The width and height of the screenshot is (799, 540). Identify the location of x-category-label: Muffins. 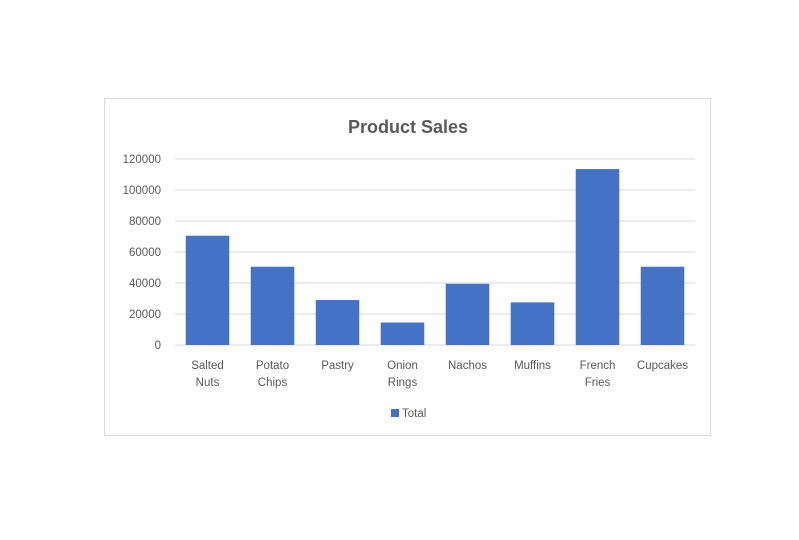
(532, 366).